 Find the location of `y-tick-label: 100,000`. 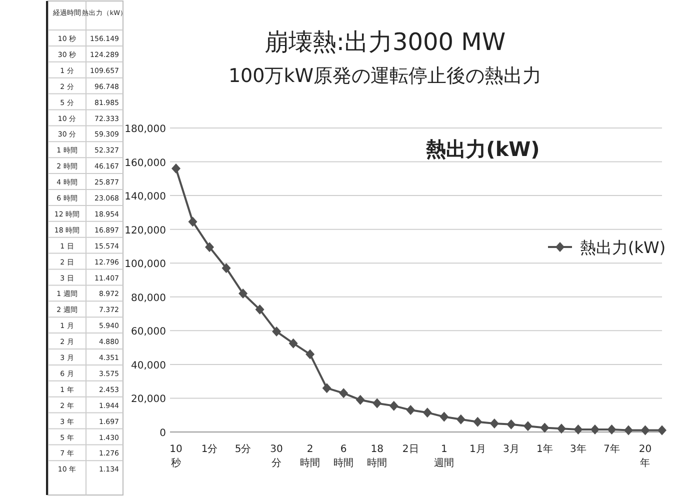

y-tick-label: 100,000 is located at coordinates (145, 264).